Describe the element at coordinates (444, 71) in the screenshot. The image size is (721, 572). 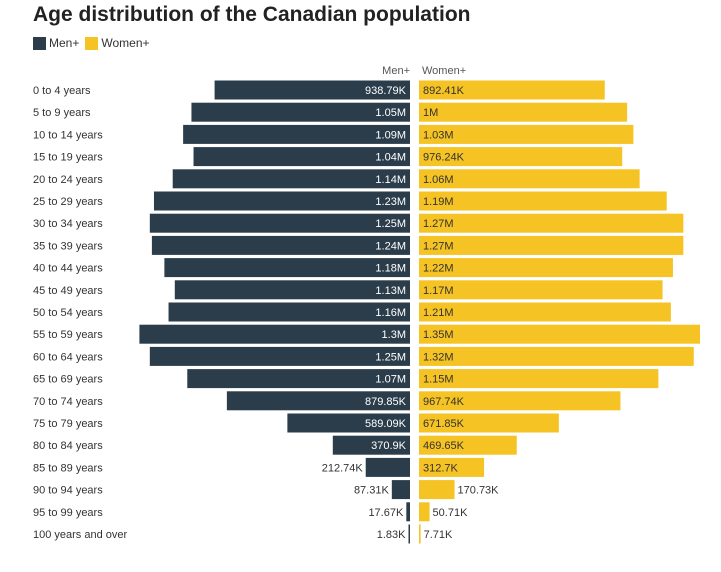
I see `women-column-header: Women+` at that location.